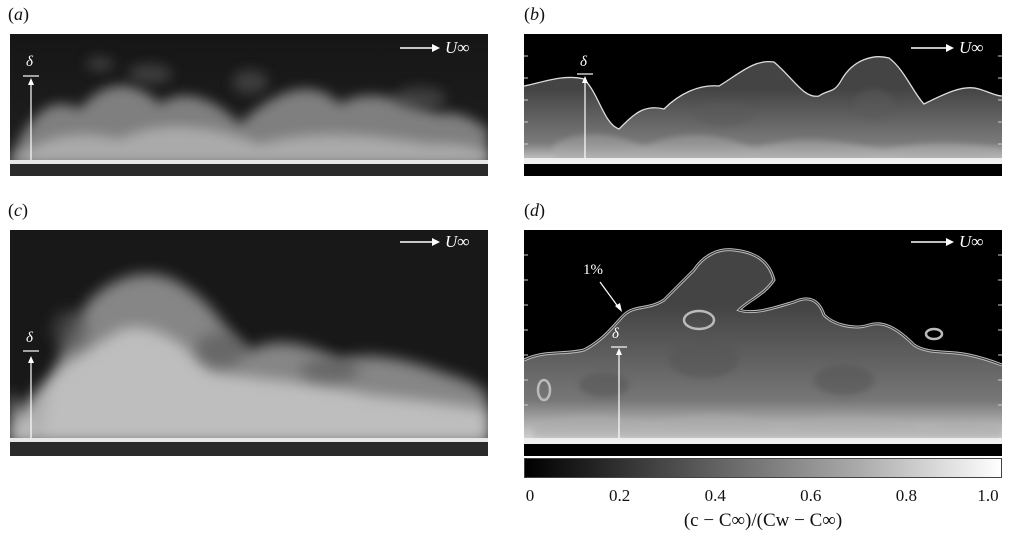 The image size is (1024, 544). What do you see at coordinates (457, 241) in the screenshot?
I see `panel-c-flow-label: U∞` at bounding box center [457, 241].